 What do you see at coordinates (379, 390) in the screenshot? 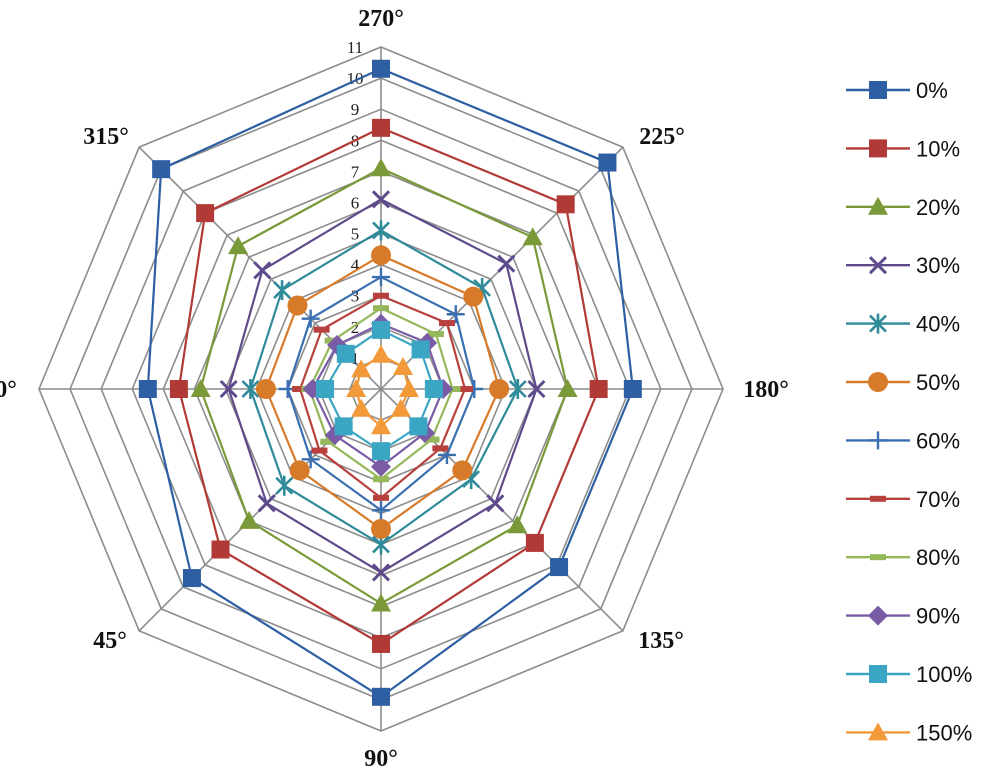
I see `series-100%` at bounding box center [379, 390].